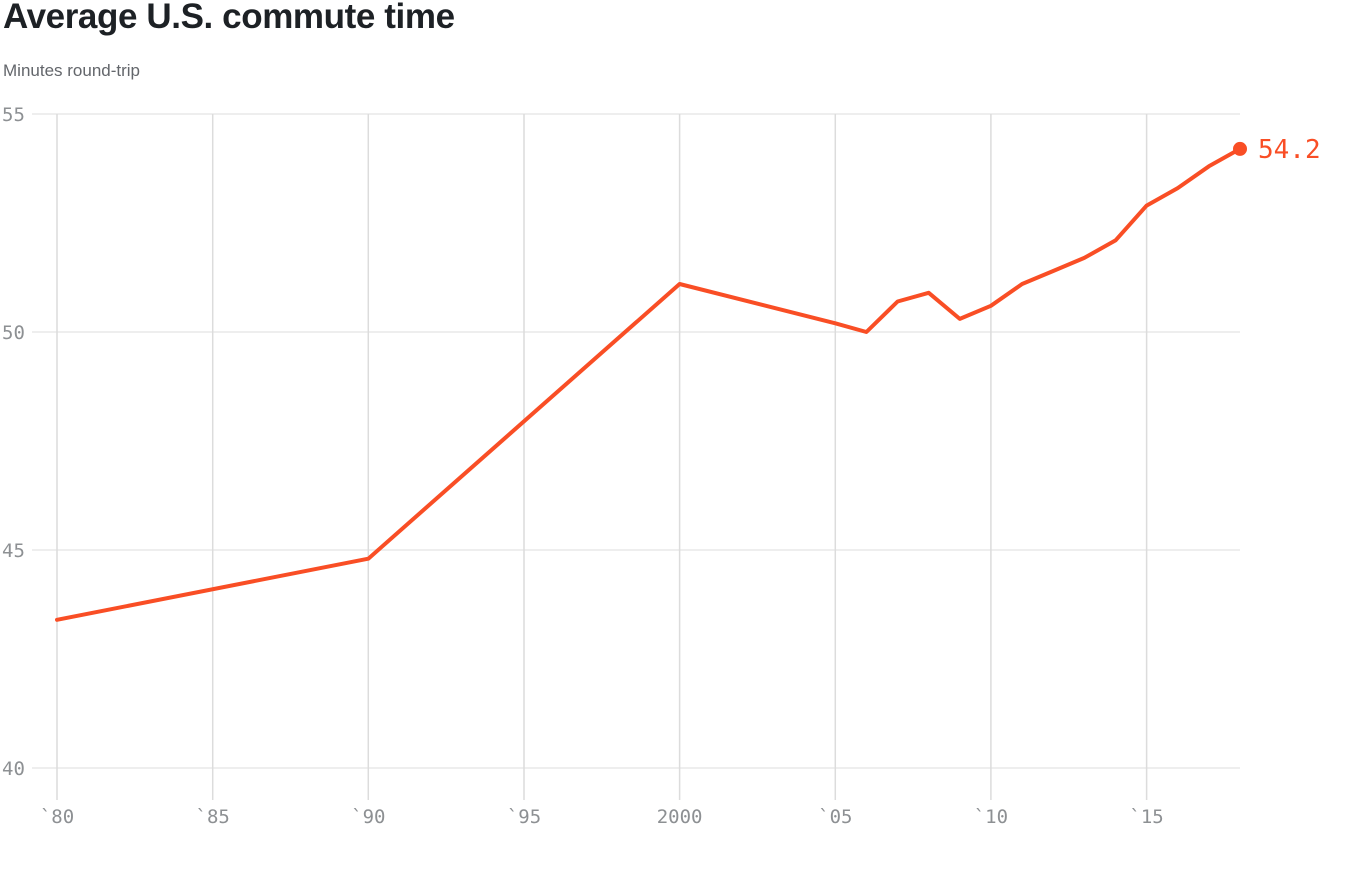 This screenshot has height=876, width=1366. I want to click on y-tick-label-40: 40, so click(13, 769).